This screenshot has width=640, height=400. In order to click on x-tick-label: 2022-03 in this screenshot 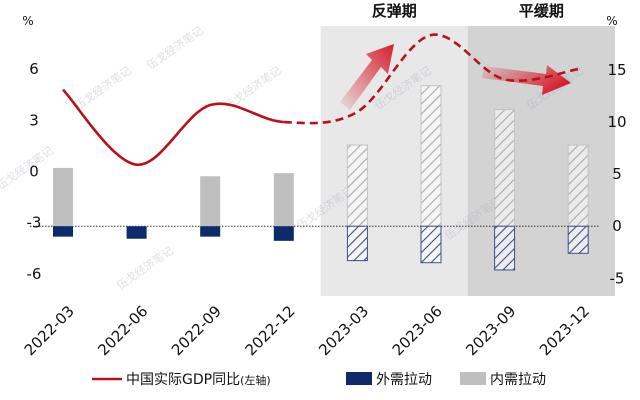, I will do `click(49, 330)`.